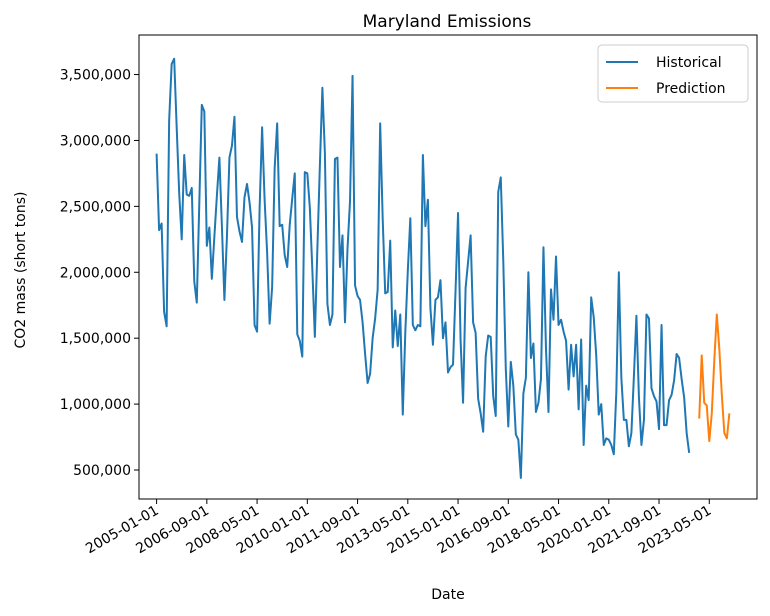 This screenshot has height=616, width=770. What do you see at coordinates (102, 471) in the screenshot?
I see `y-tick-label: 500,000` at bounding box center [102, 471].